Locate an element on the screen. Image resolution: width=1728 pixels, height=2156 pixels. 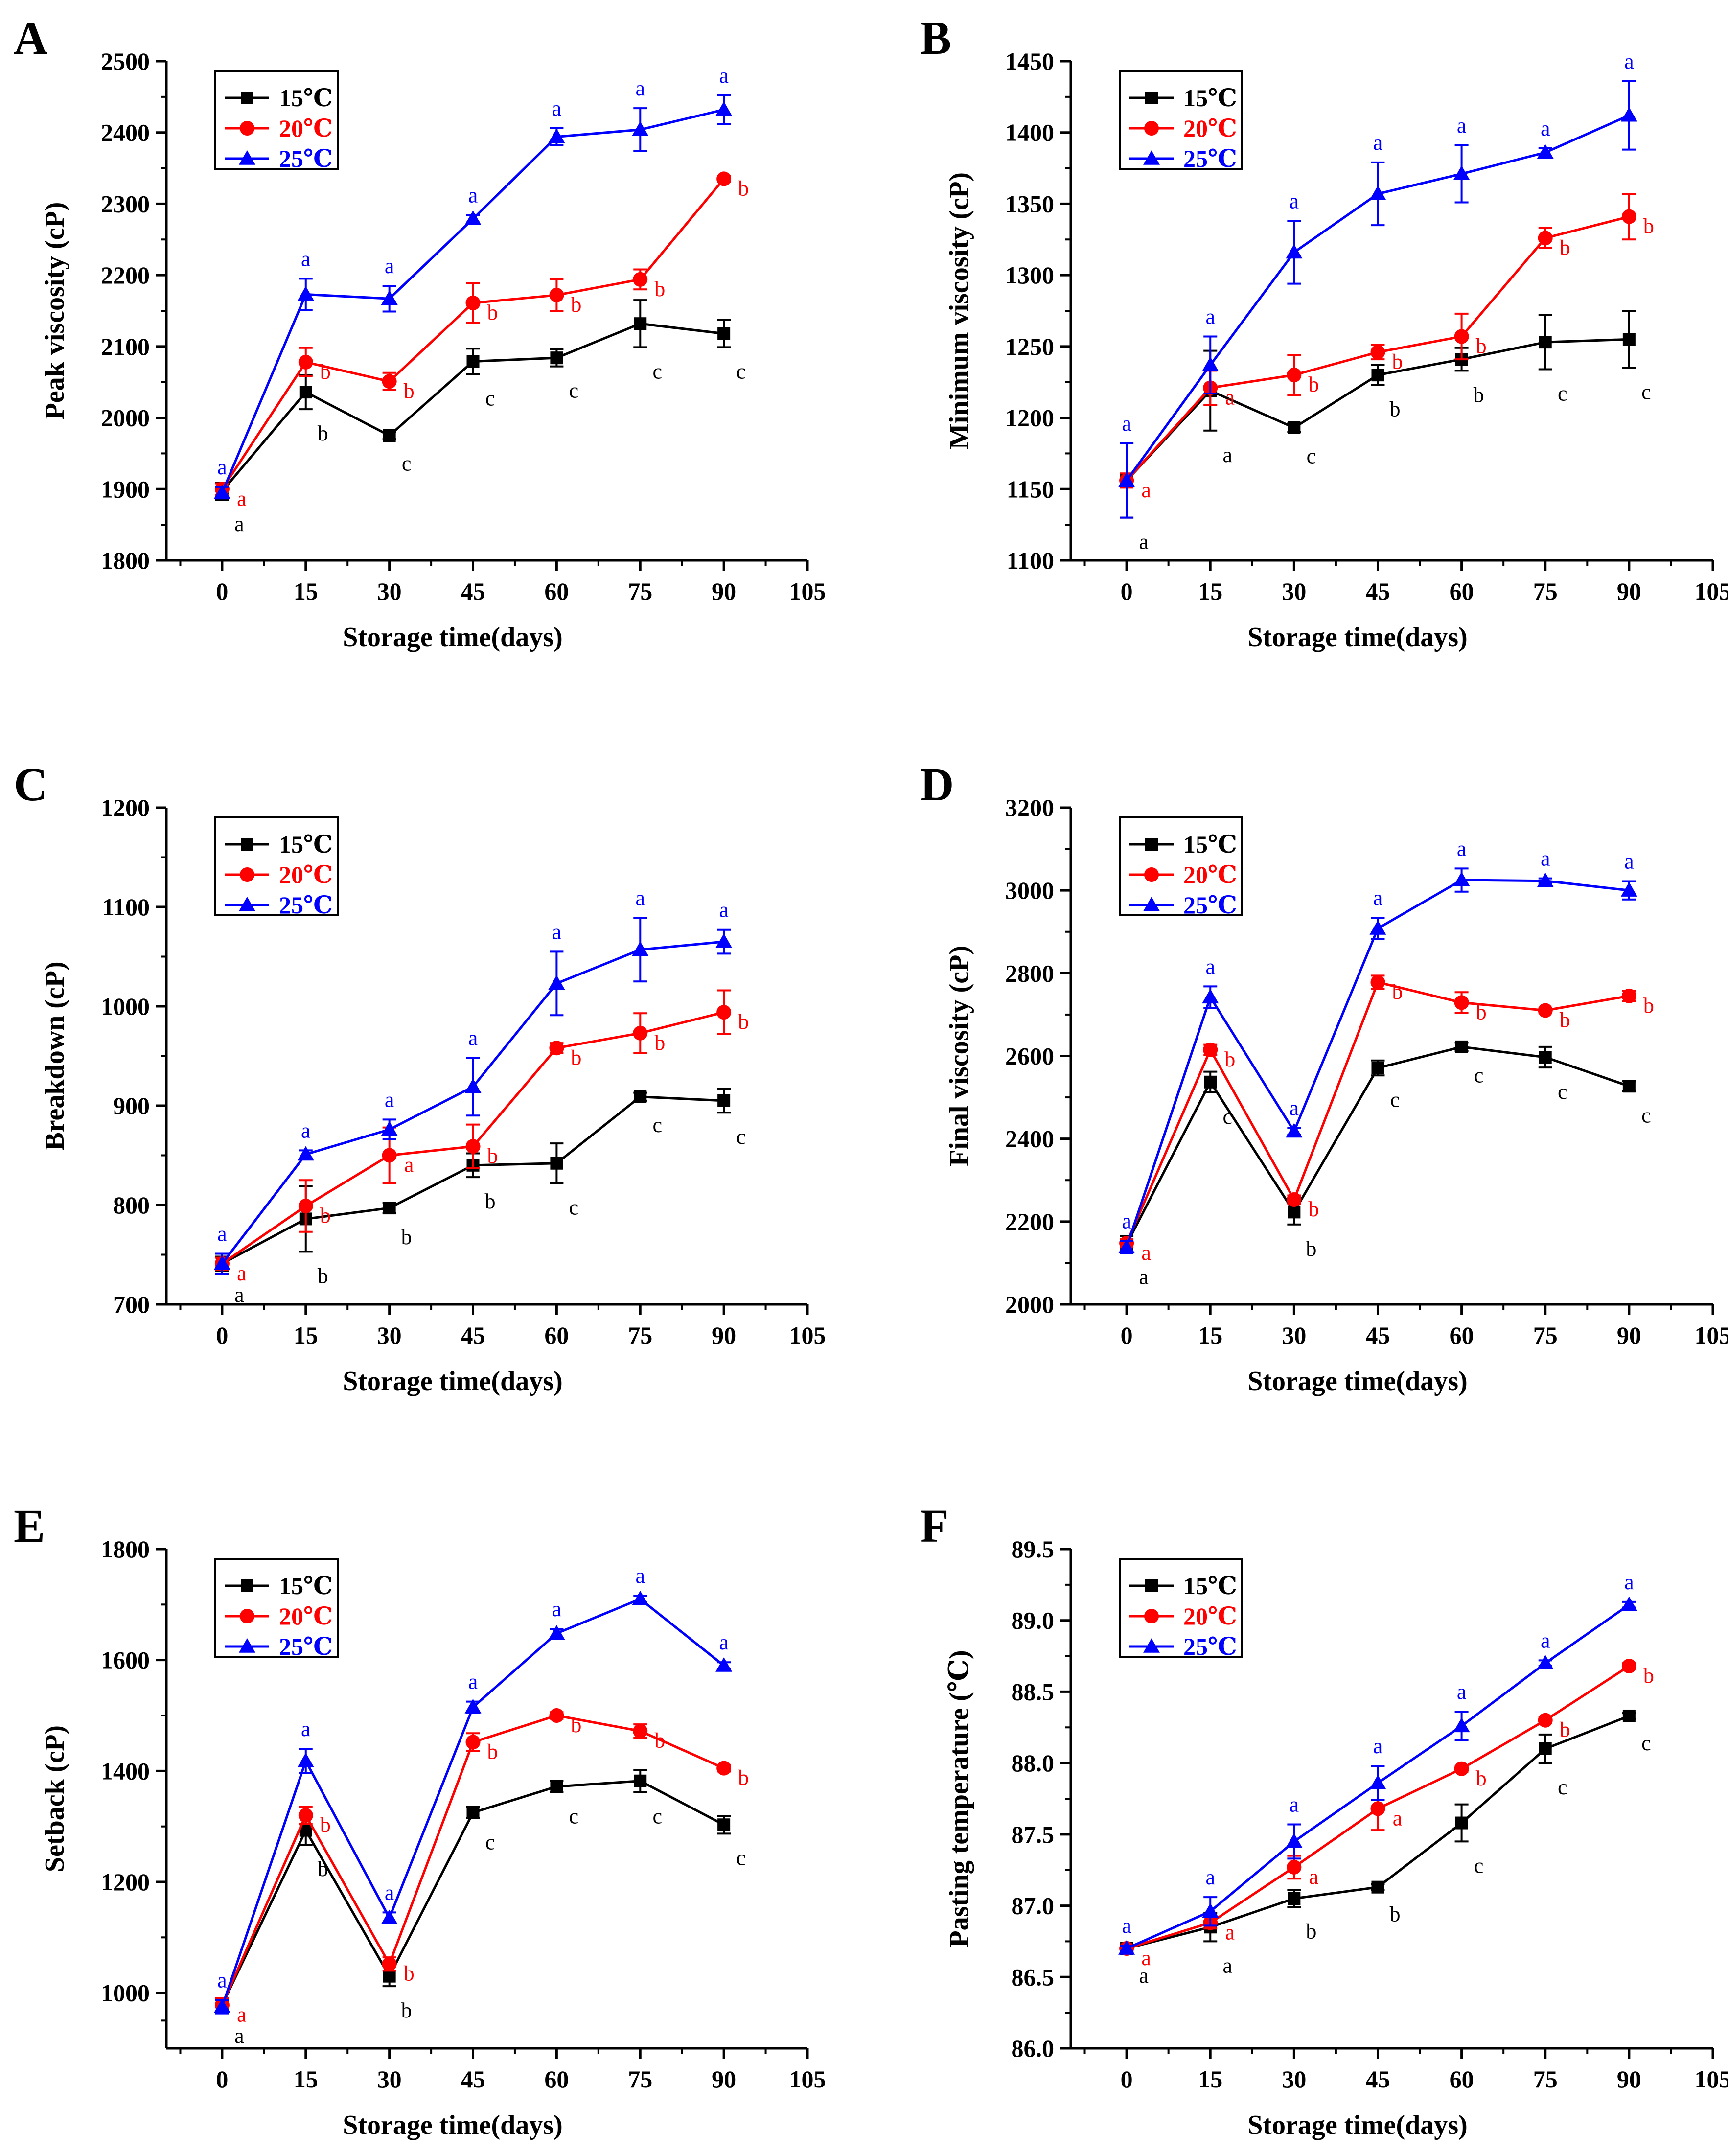
panel-c-legend-label: 20℃ is located at coordinates (306, 874).